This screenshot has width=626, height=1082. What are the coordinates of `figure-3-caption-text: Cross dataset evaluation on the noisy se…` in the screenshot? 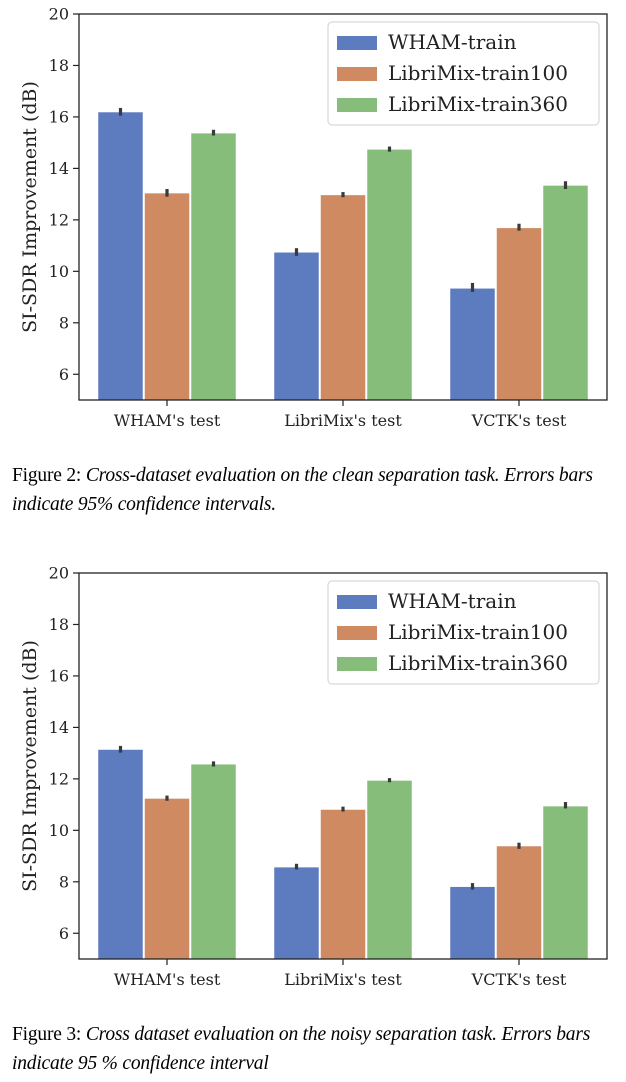 It's located at (301, 1049).